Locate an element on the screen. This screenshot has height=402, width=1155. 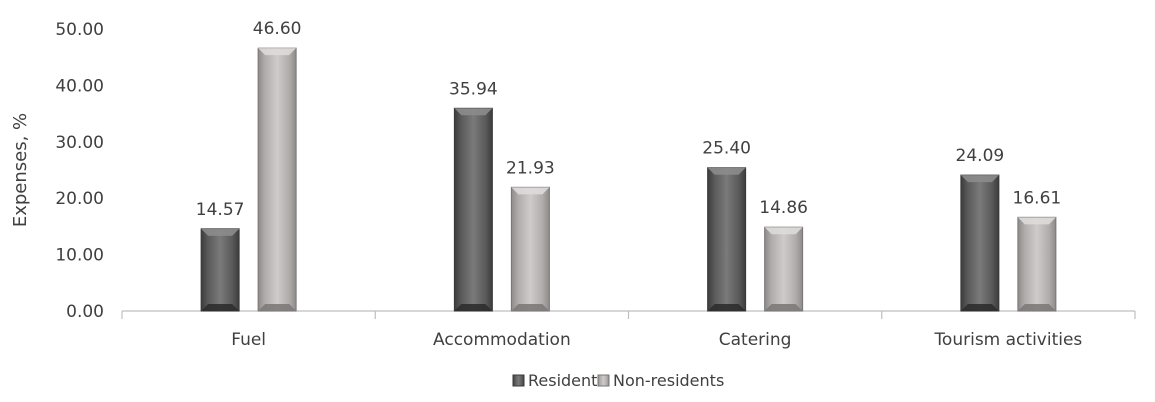
x-tick-label: Accommodation is located at coordinates (502, 340).